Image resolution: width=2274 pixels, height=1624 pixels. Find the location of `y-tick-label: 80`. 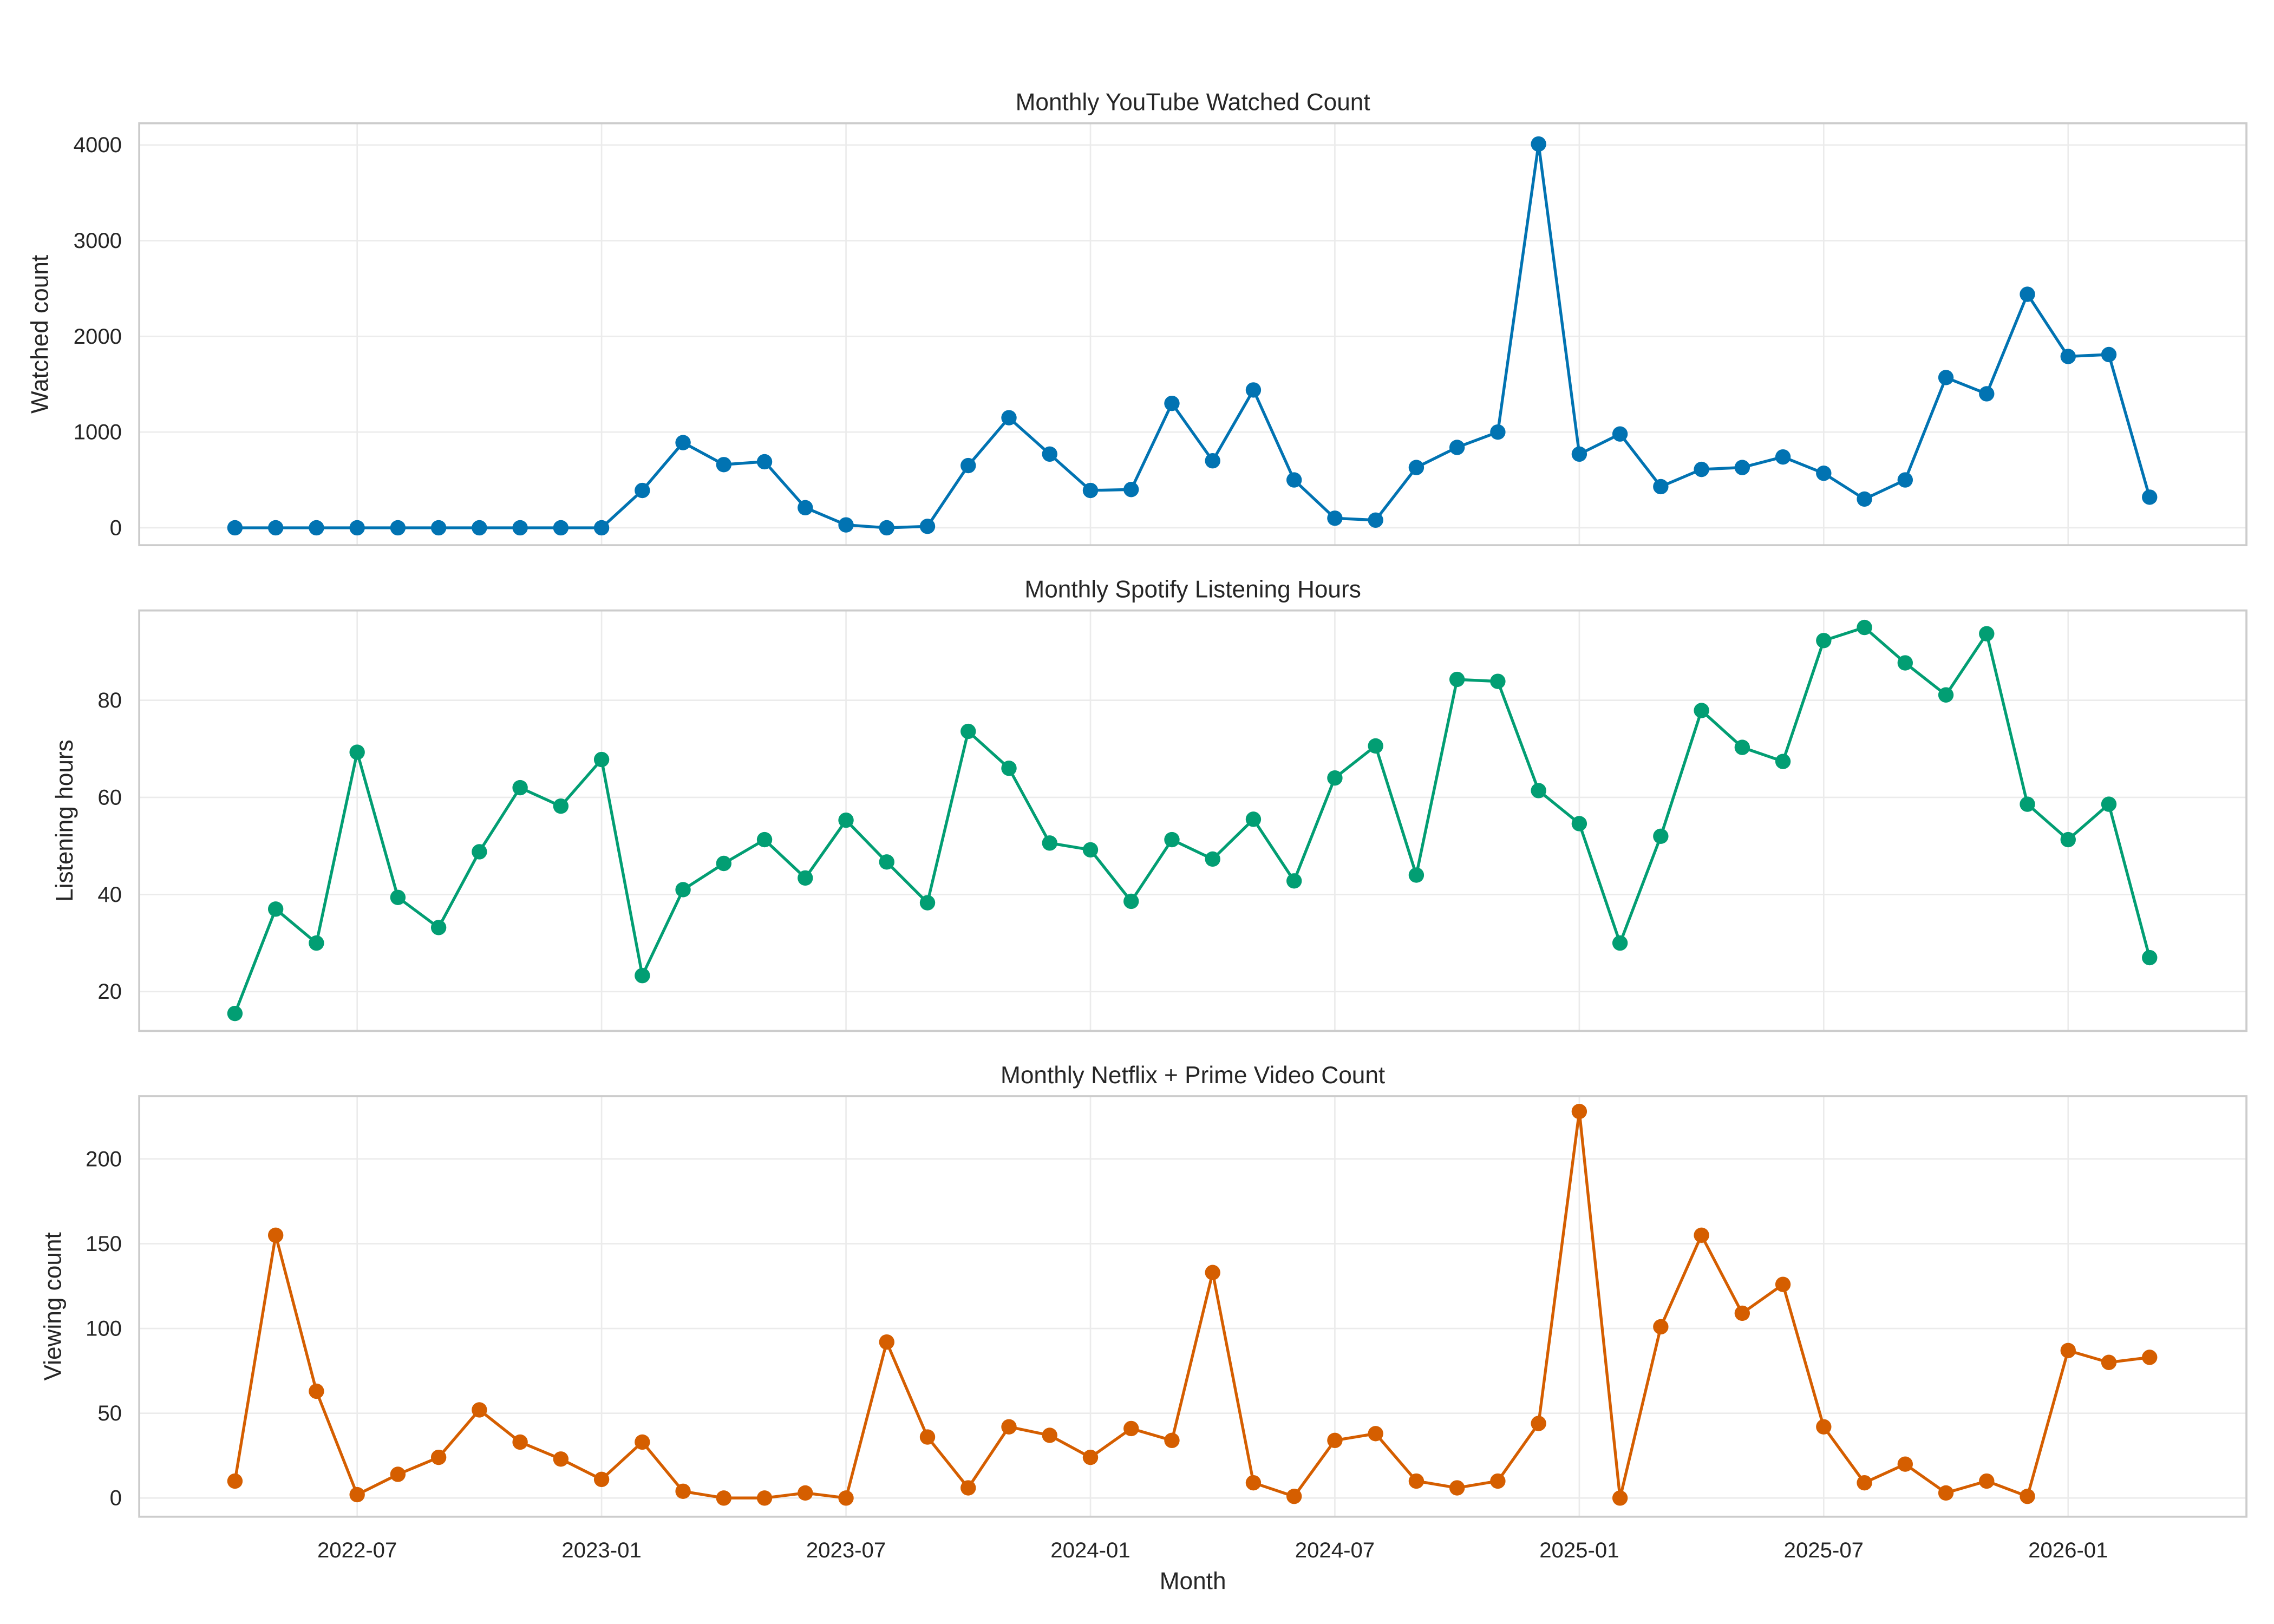

y-tick-label: 80 is located at coordinates (110, 700).